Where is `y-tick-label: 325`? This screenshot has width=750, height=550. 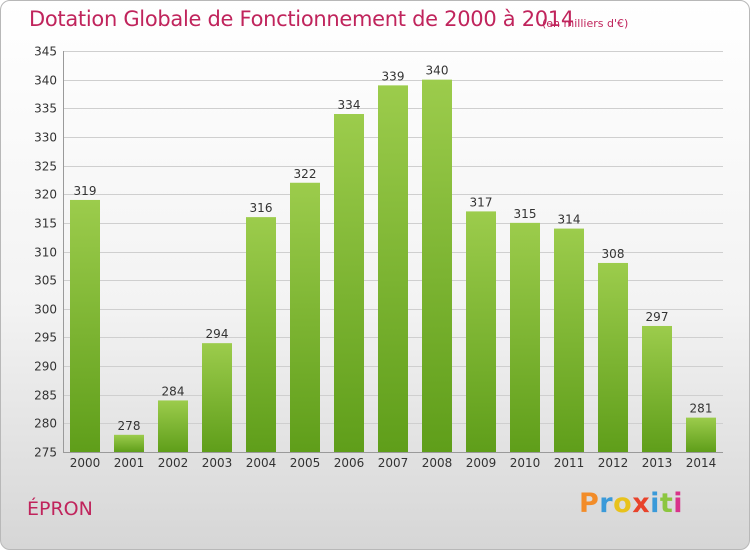 y-tick-label: 325 is located at coordinates (45, 167).